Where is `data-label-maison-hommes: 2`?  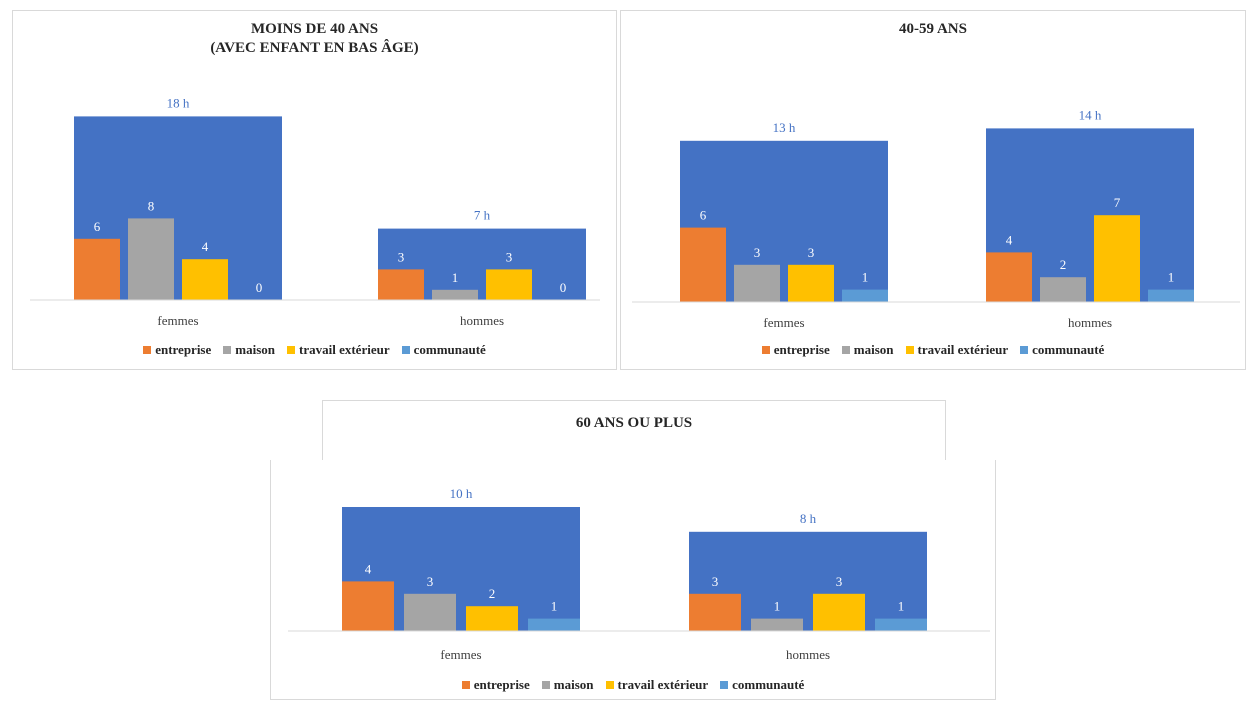 data-label-maison-hommes: 2 is located at coordinates (1063, 264).